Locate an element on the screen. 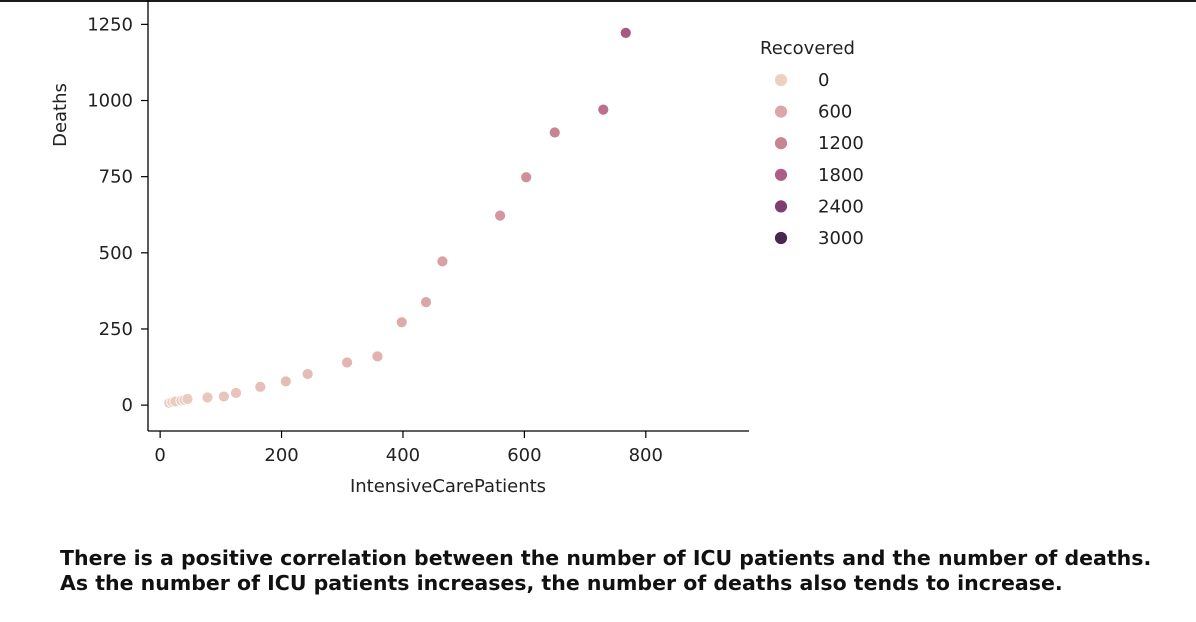 Image resolution: width=1196 pixels, height=622 pixels. legend-label: 1200 is located at coordinates (841, 143).